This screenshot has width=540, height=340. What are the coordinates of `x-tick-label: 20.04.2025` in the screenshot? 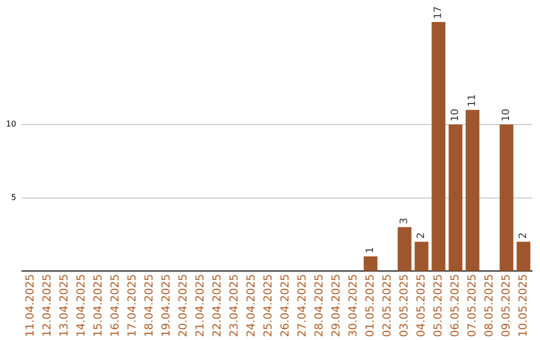 It's located at (183, 306).